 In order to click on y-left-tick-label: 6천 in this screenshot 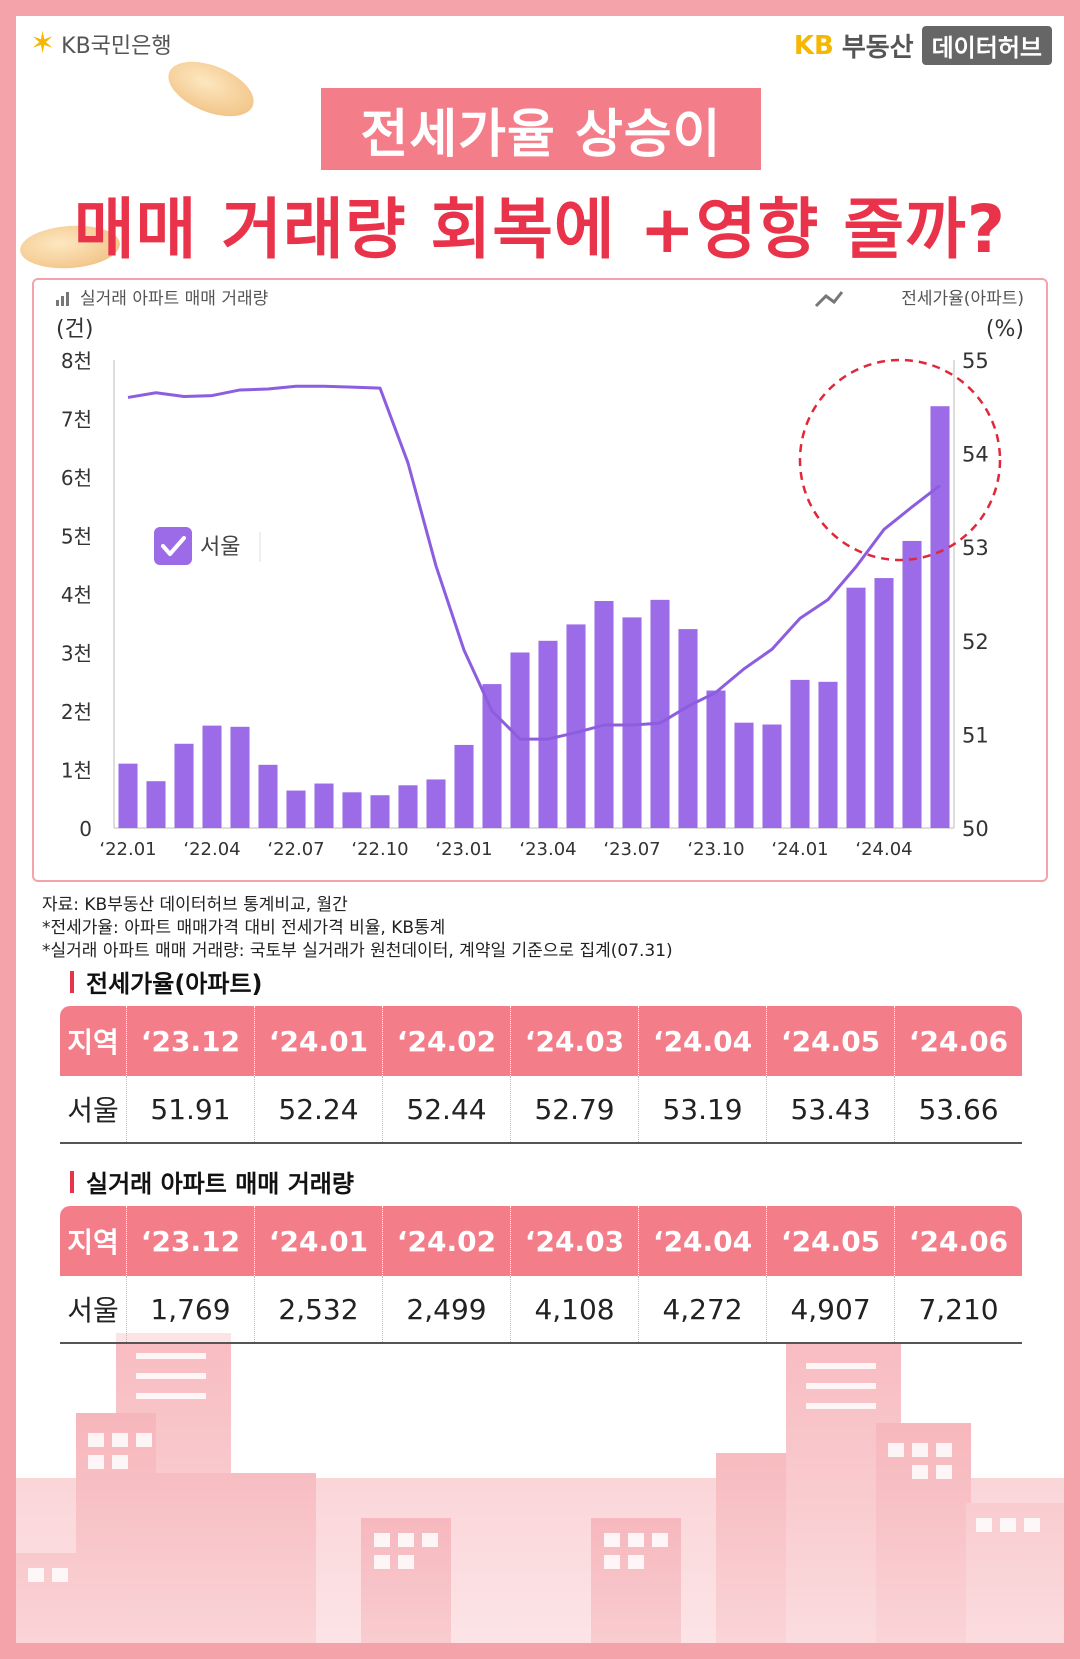, I will do `click(76, 478)`.